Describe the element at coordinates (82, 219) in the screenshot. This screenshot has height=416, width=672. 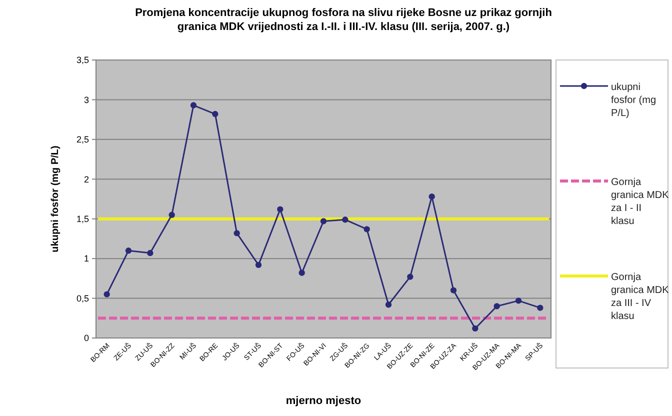
I see `y-tick-label: 1,5` at that location.